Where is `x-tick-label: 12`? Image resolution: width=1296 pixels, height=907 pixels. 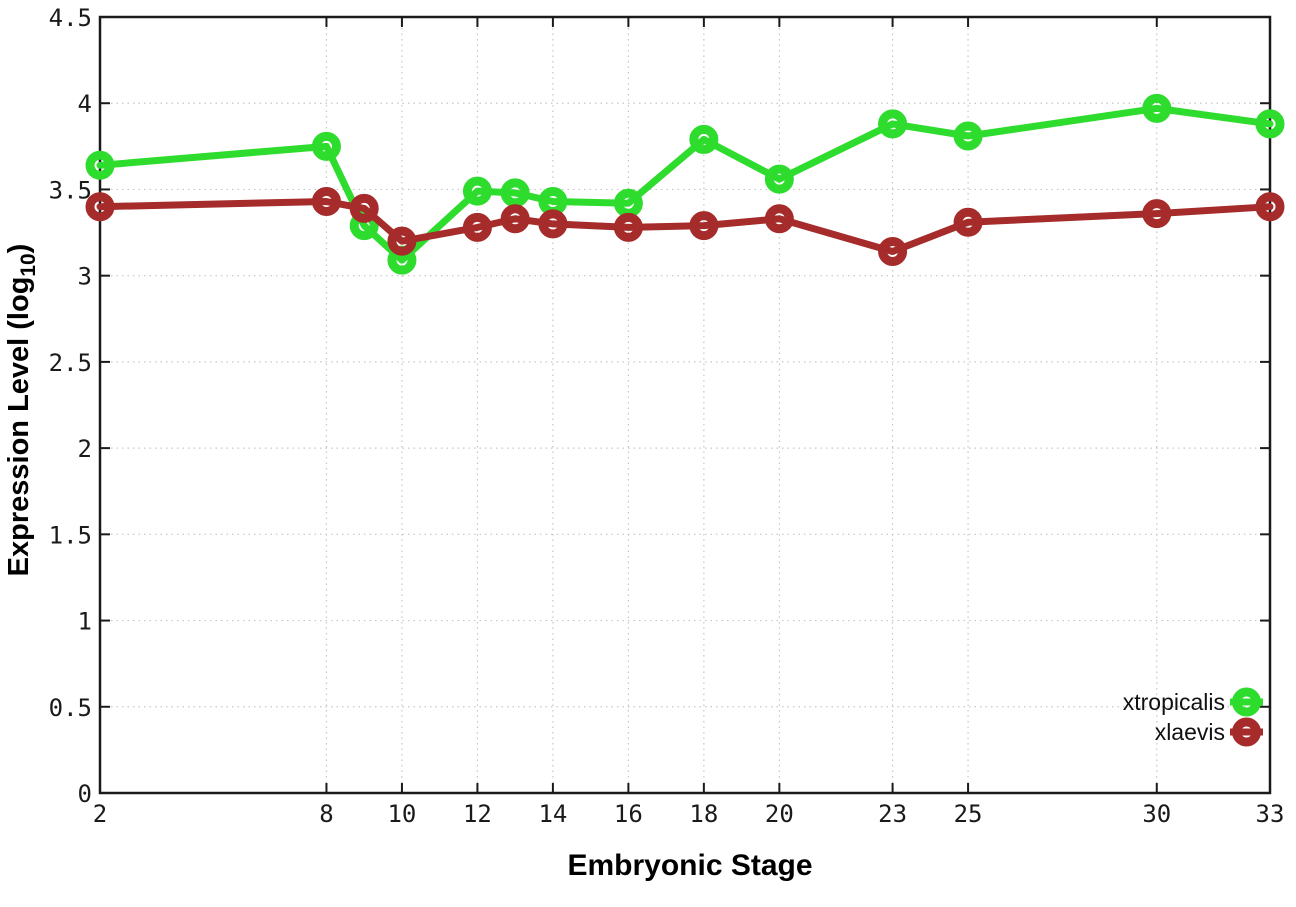 x-tick-label: 12 is located at coordinates (477, 814).